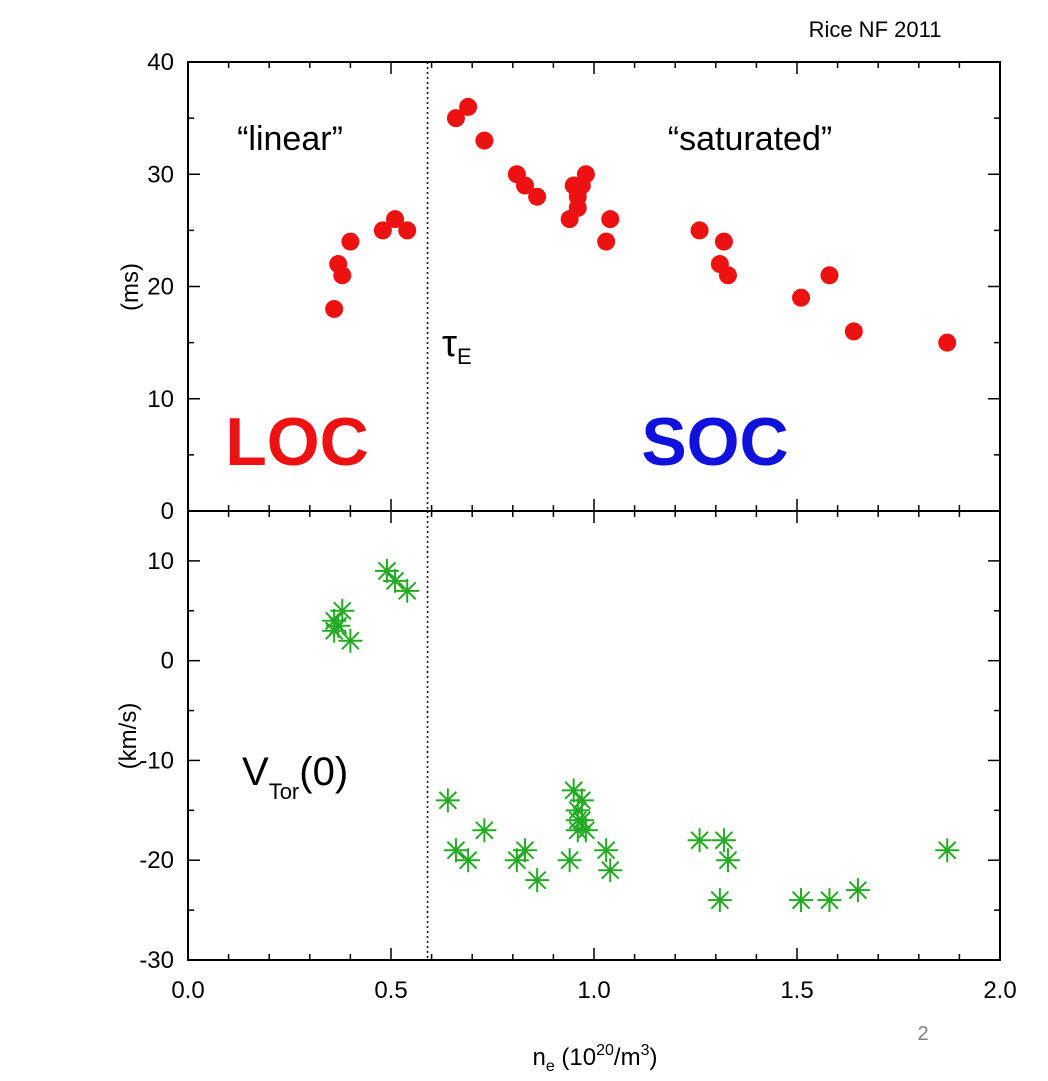 This screenshot has height=1081, width=1048. I want to click on tau-e-label: τE, so click(457, 346).